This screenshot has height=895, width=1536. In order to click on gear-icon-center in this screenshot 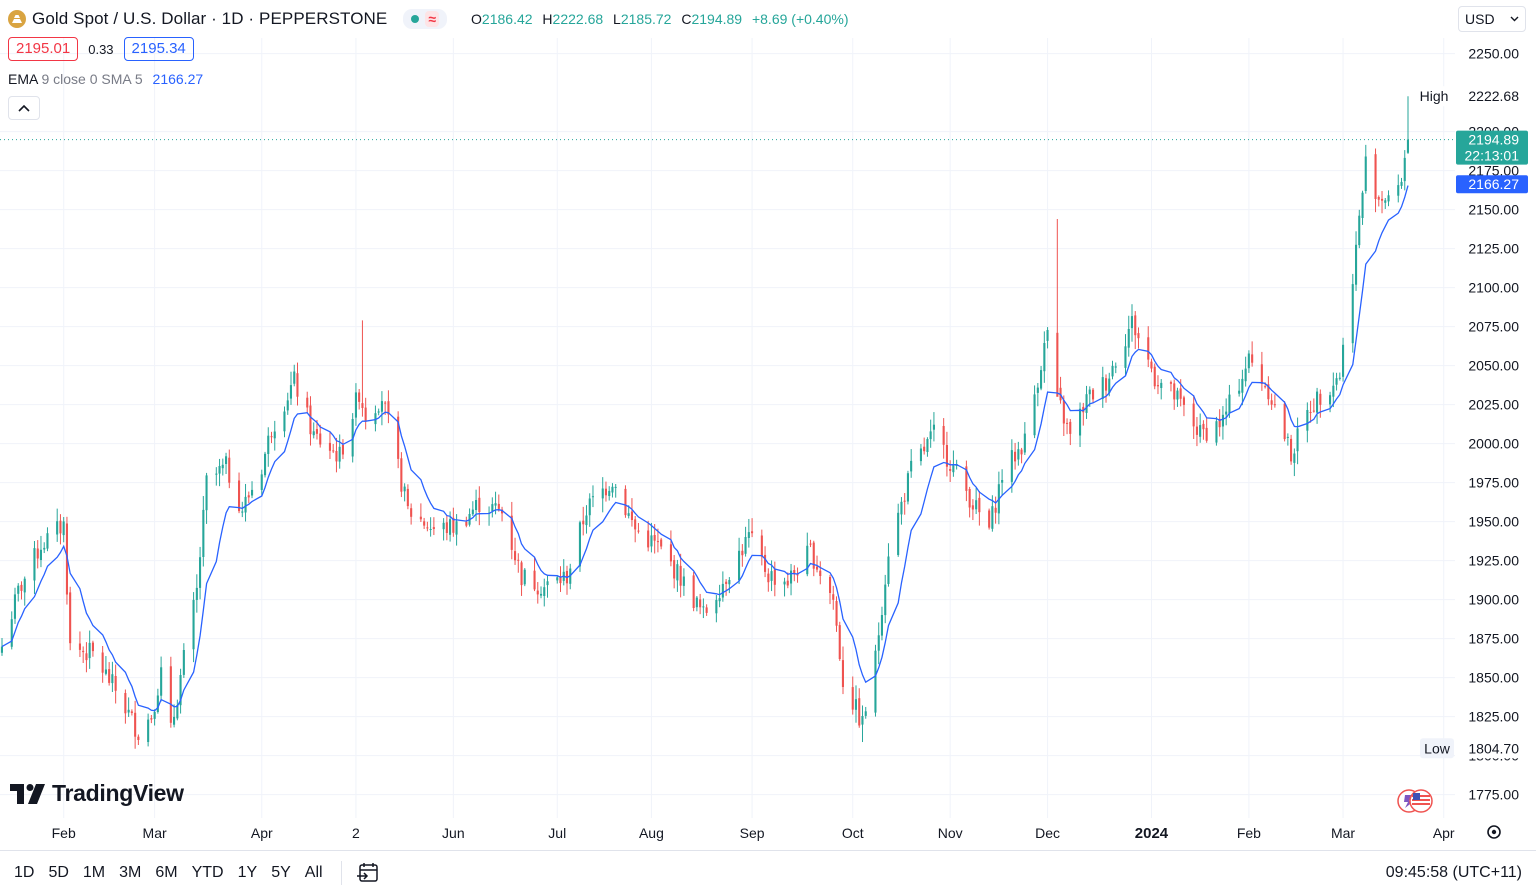, I will do `click(1494, 832)`.